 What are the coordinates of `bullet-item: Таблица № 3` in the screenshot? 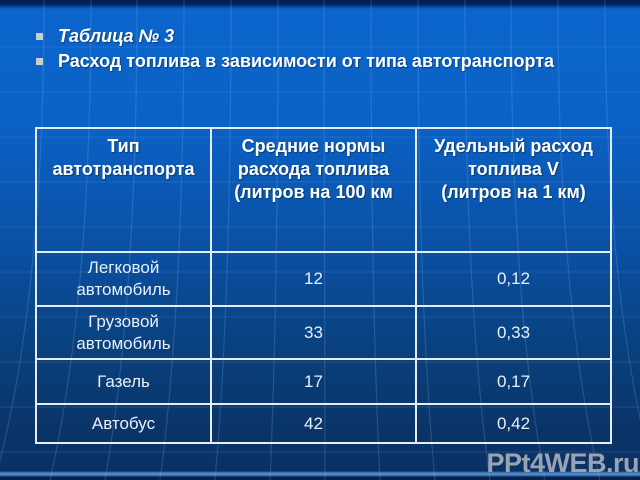 It's located at (295, 36).